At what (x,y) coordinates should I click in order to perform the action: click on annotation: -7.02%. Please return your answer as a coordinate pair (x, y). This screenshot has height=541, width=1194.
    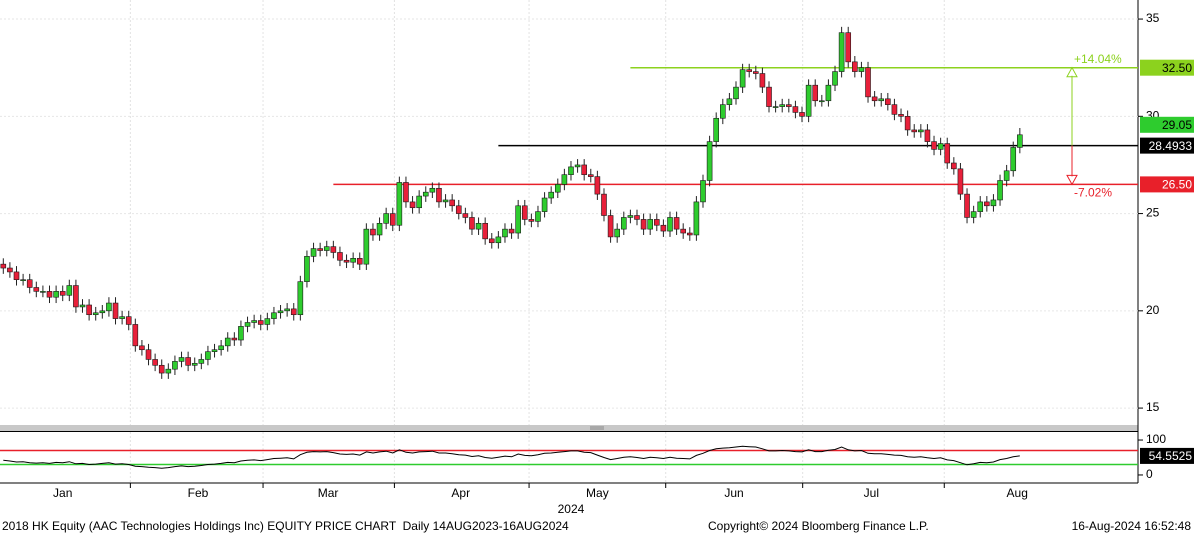
    Looking at the image, I should click on (1093, 193).